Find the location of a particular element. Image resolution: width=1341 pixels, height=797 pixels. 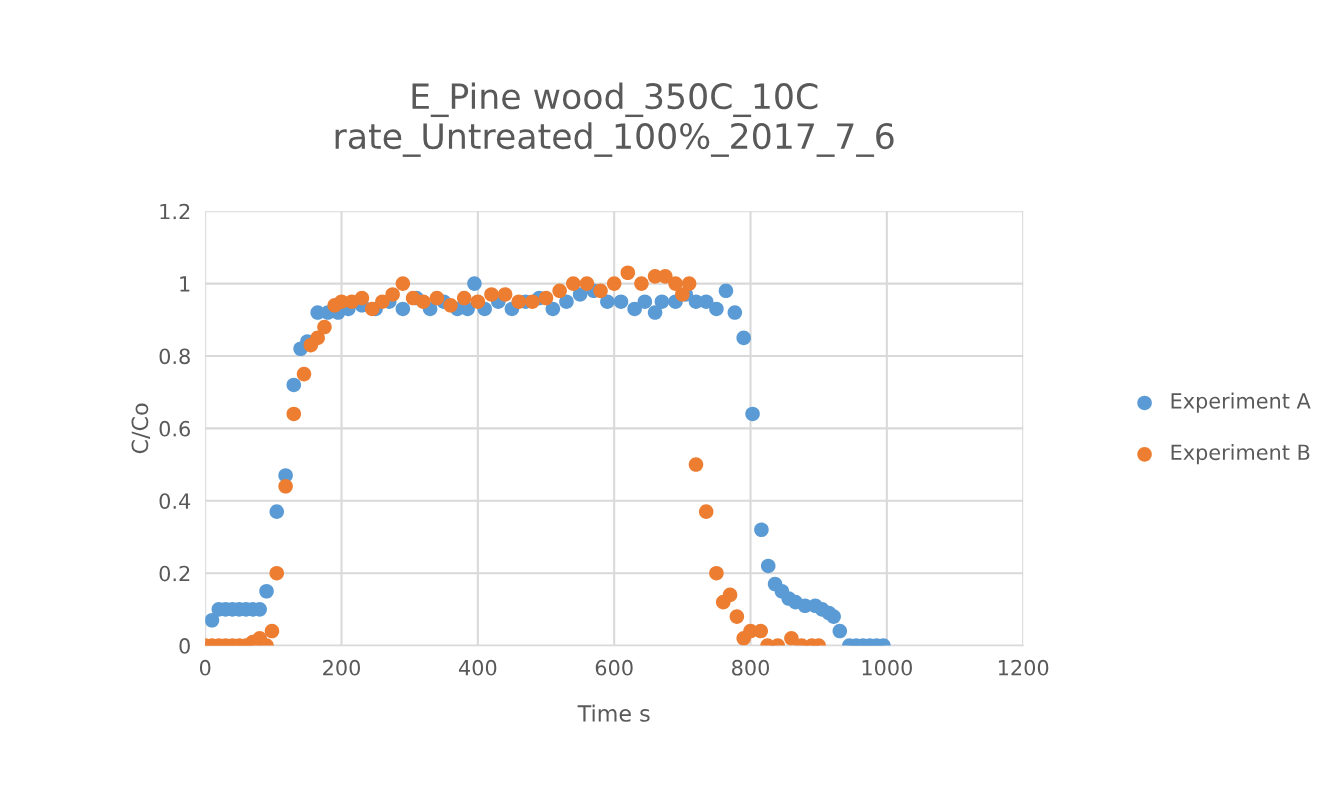

x-tick-label: 600 is located at coordinates (614, 667).